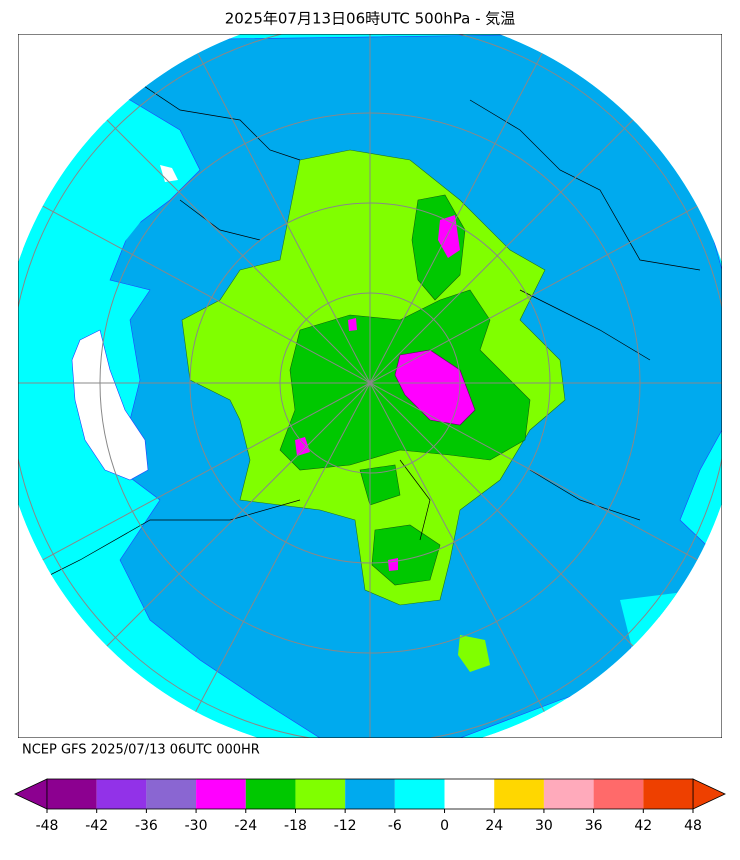  Describe the element at coordinates (494, 826) in the screenshot. I see `tick-label: 24` at that location.